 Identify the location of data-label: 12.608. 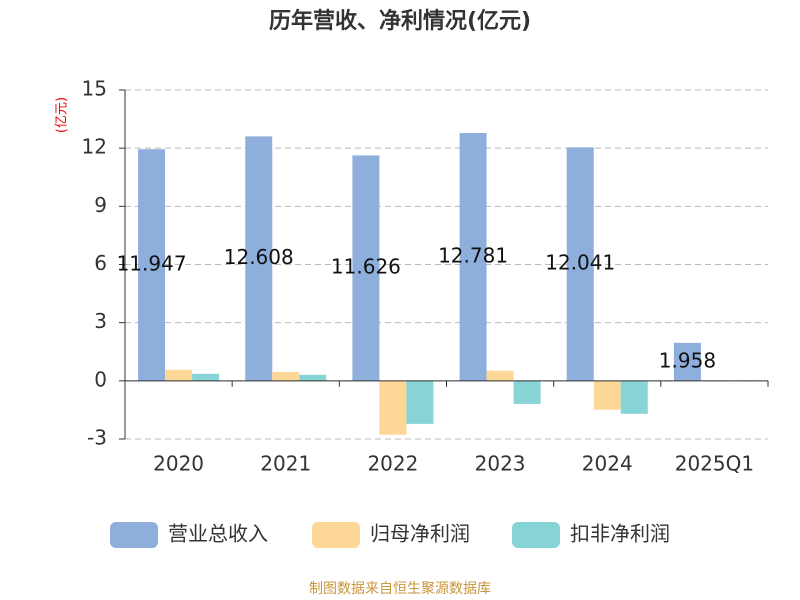
(259, 257).